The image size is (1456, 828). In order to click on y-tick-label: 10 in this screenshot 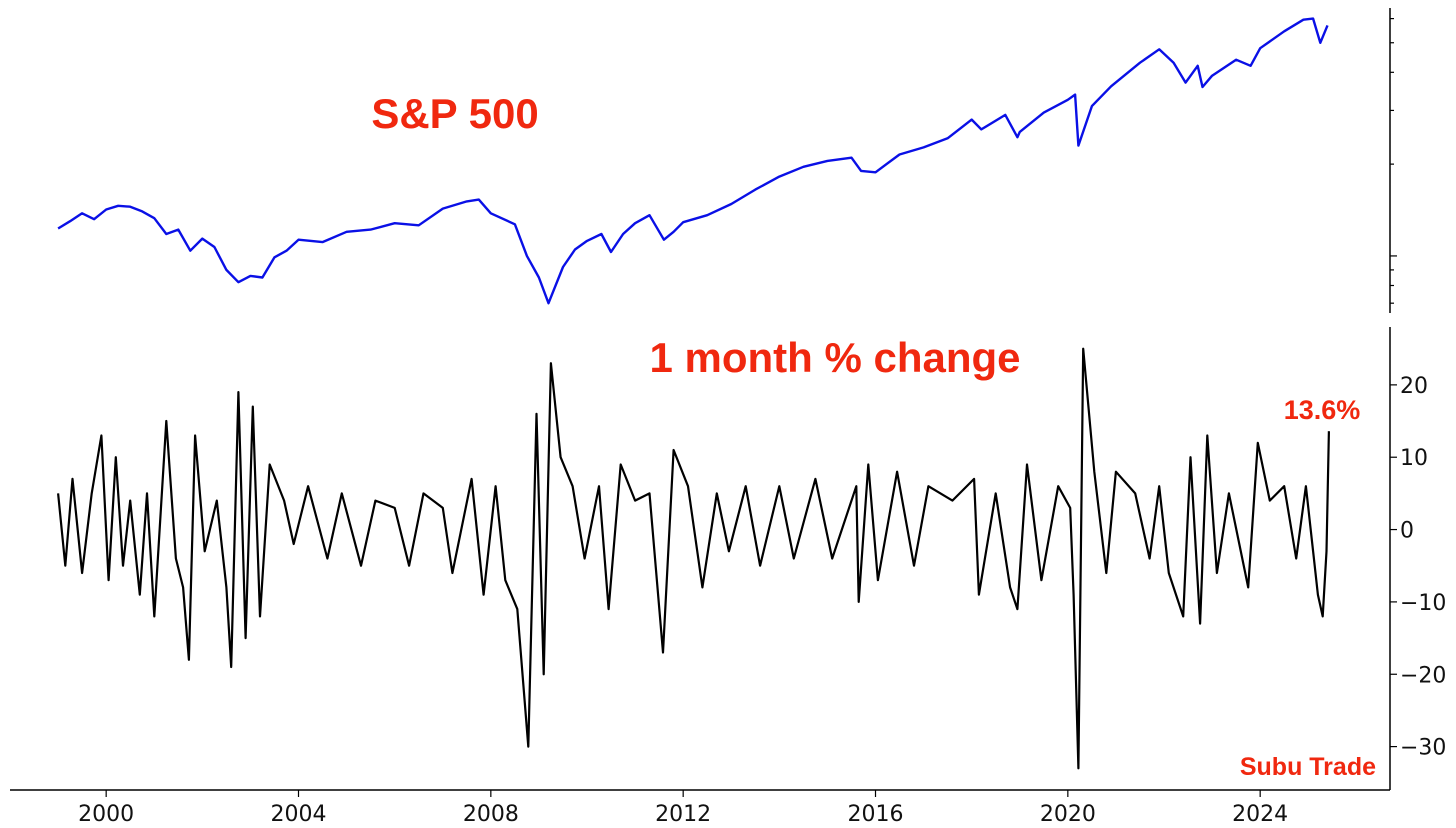, I will do `click(1414, 458)`.